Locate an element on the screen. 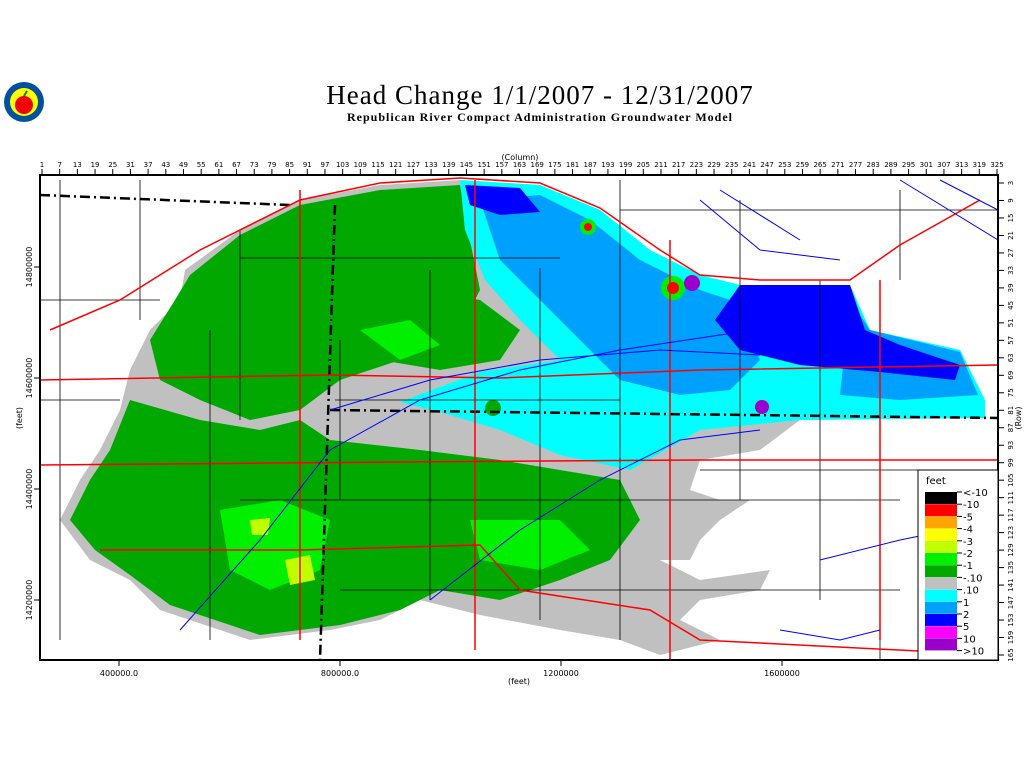 The image size is (1024, 768). y-tick-label: 14200000 is located at coordinates (29, 600).